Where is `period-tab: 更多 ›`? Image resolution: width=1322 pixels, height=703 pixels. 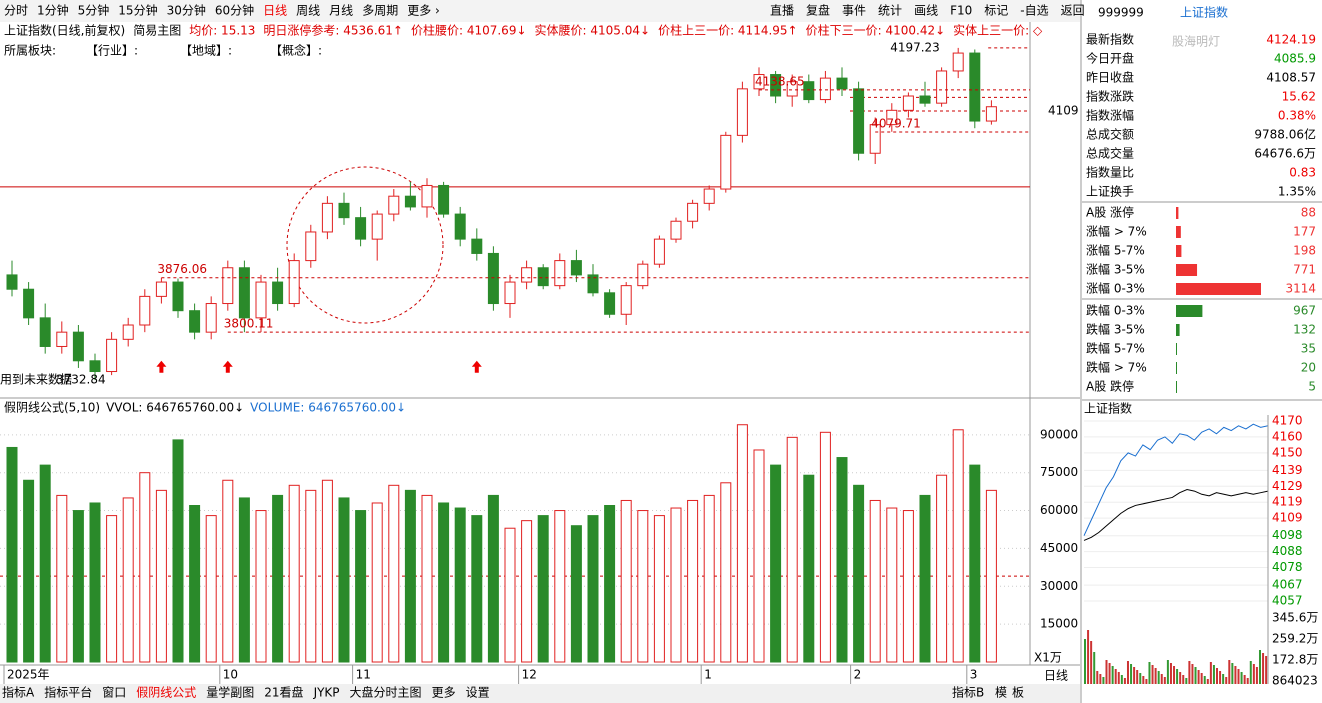
period-tab: 更多 › is located at coordinates (423, 11).